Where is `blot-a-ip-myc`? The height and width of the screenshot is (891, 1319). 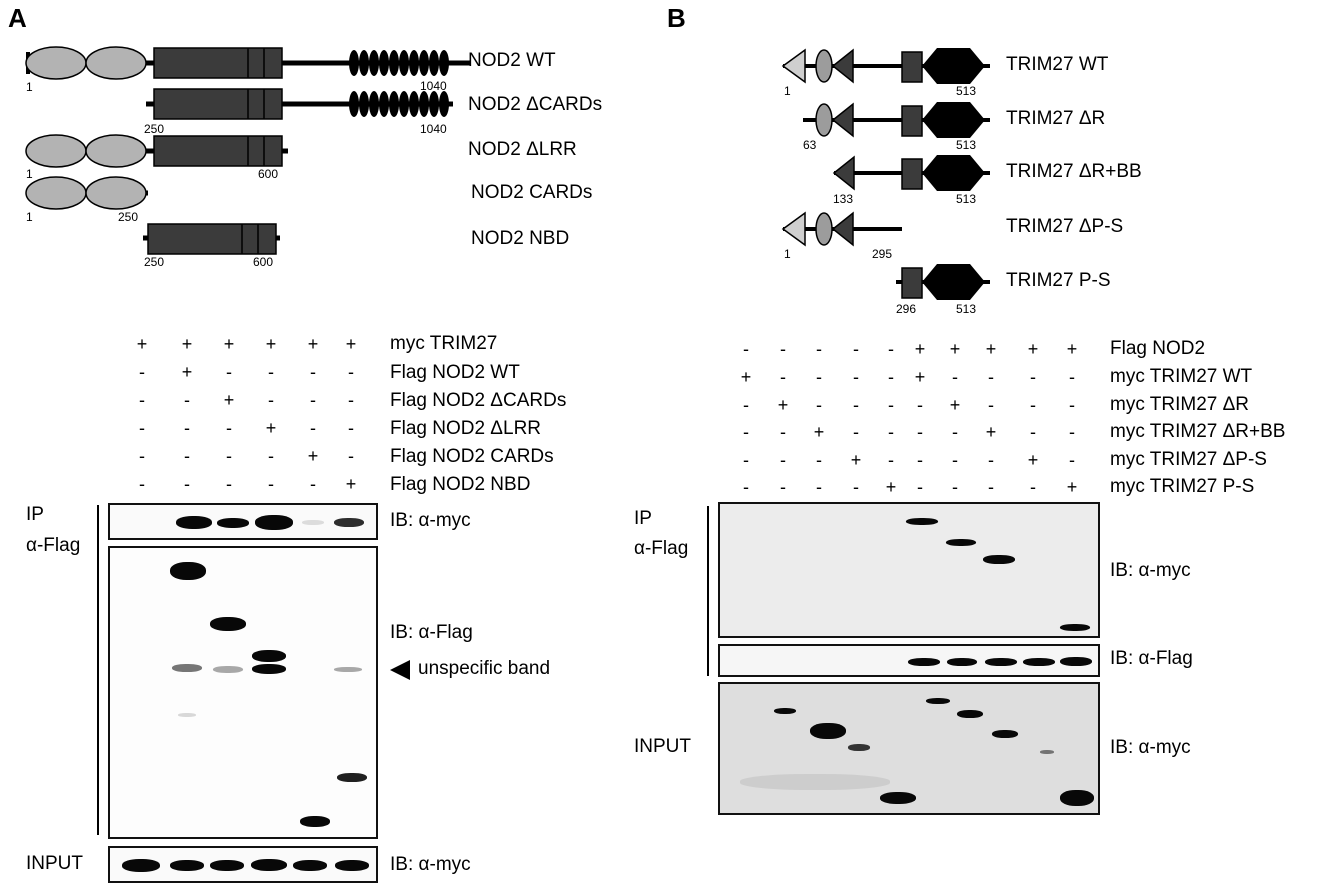 blot-a-ip-myc is located at coordinates (243, 521).